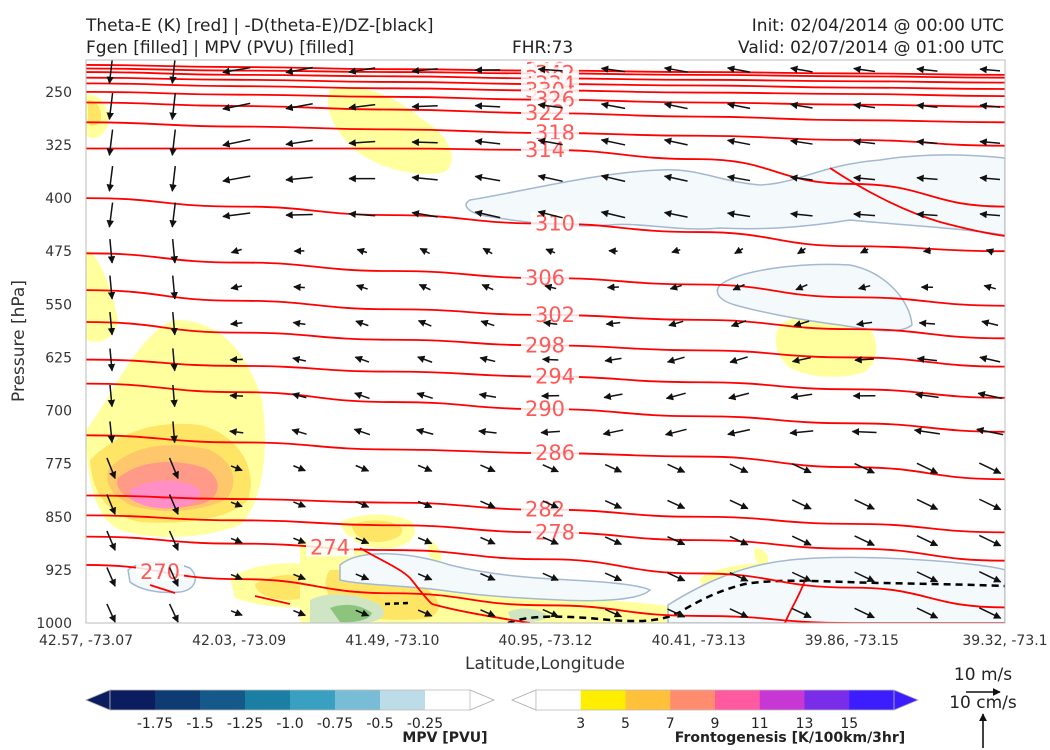 This screenshot has width=1050, height=750. I want to click on mpv-colorbar: -1.75 -1.5 -1.25 -1.0 -0.75 -0.5 -0.25, so click(290, 710).